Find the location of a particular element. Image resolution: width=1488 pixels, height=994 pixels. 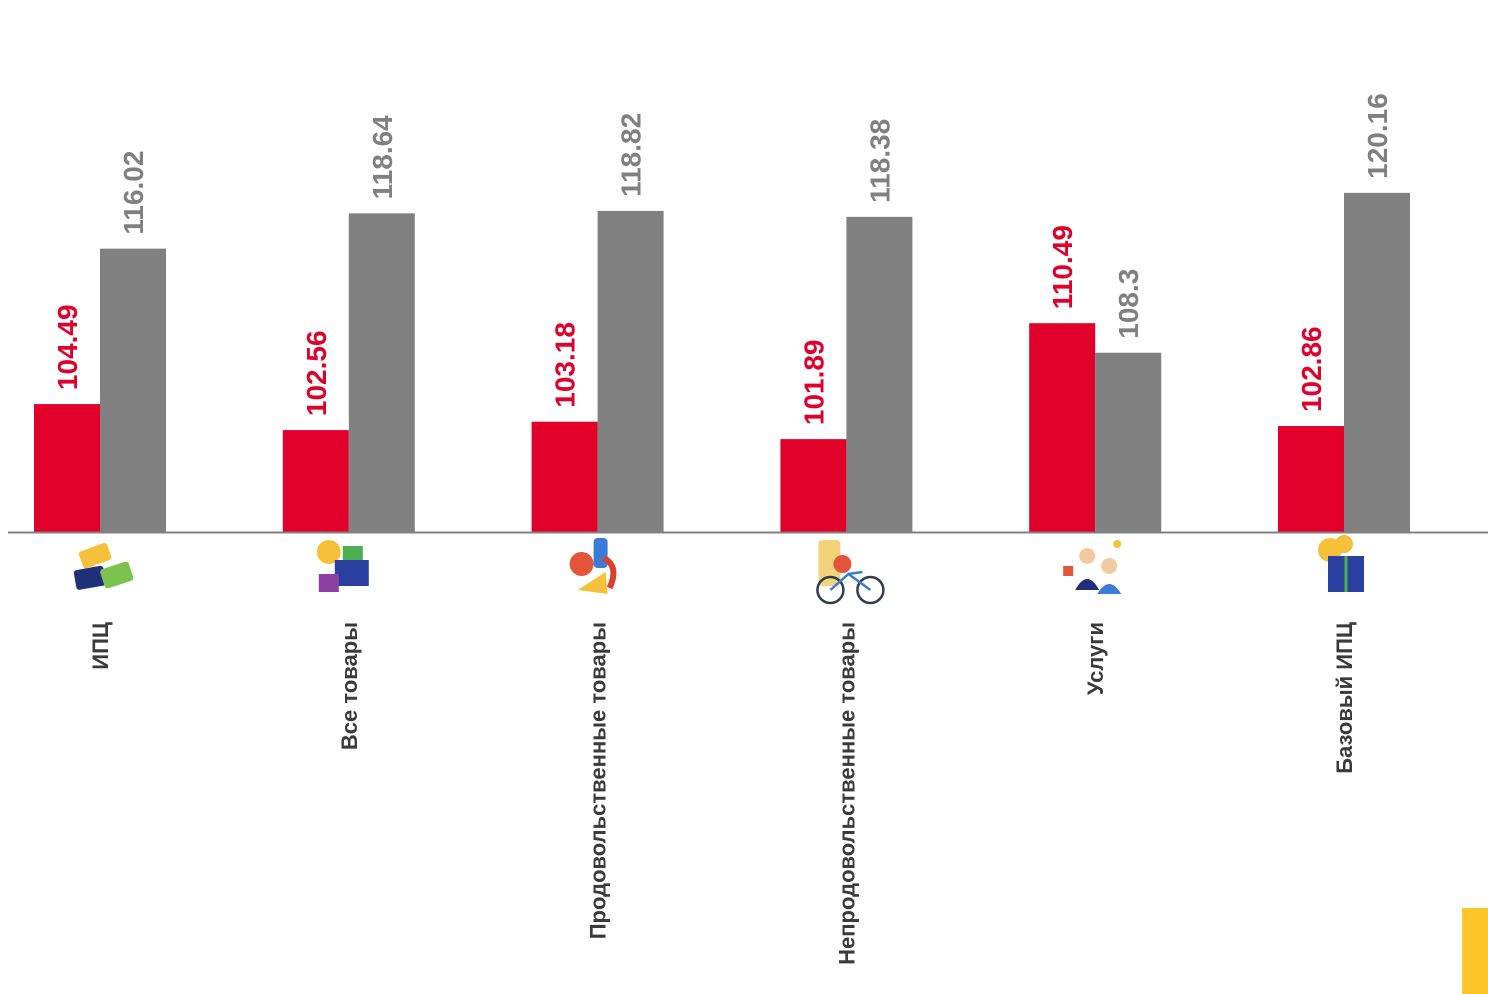

clothing-bicycle-icon is located at coordinates (850, 572).